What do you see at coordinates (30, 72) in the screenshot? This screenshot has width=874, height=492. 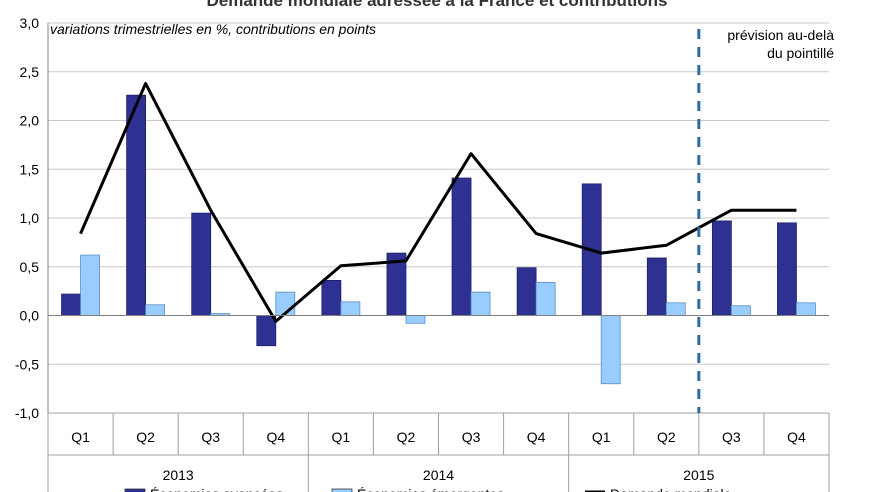 I see `y-tick-label: 2,5` at bounding box center [30, 72].